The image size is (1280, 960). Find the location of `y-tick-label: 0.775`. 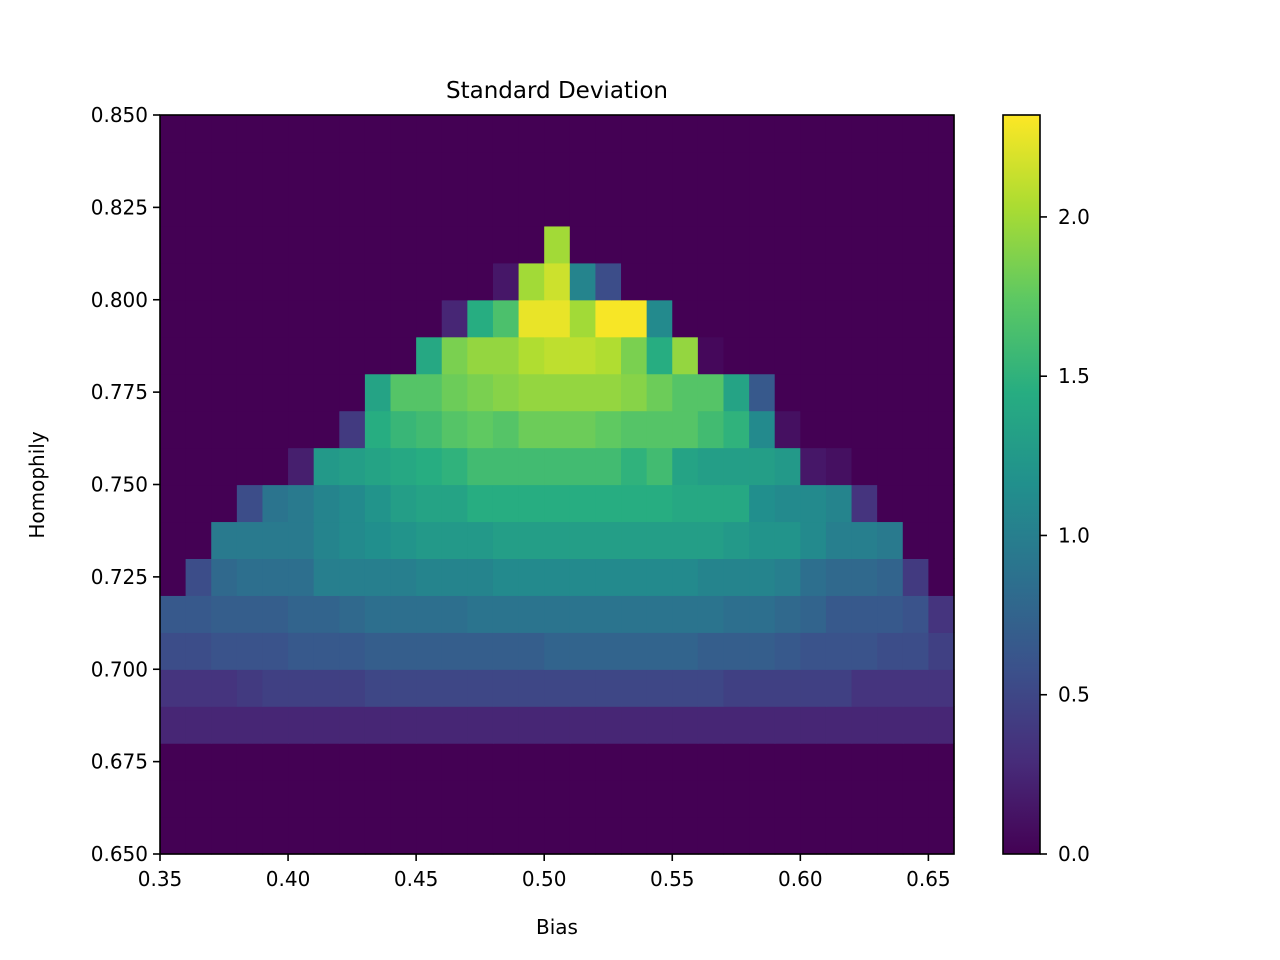

y-tick-label: 0.775 is located at coordinates (119, 392).